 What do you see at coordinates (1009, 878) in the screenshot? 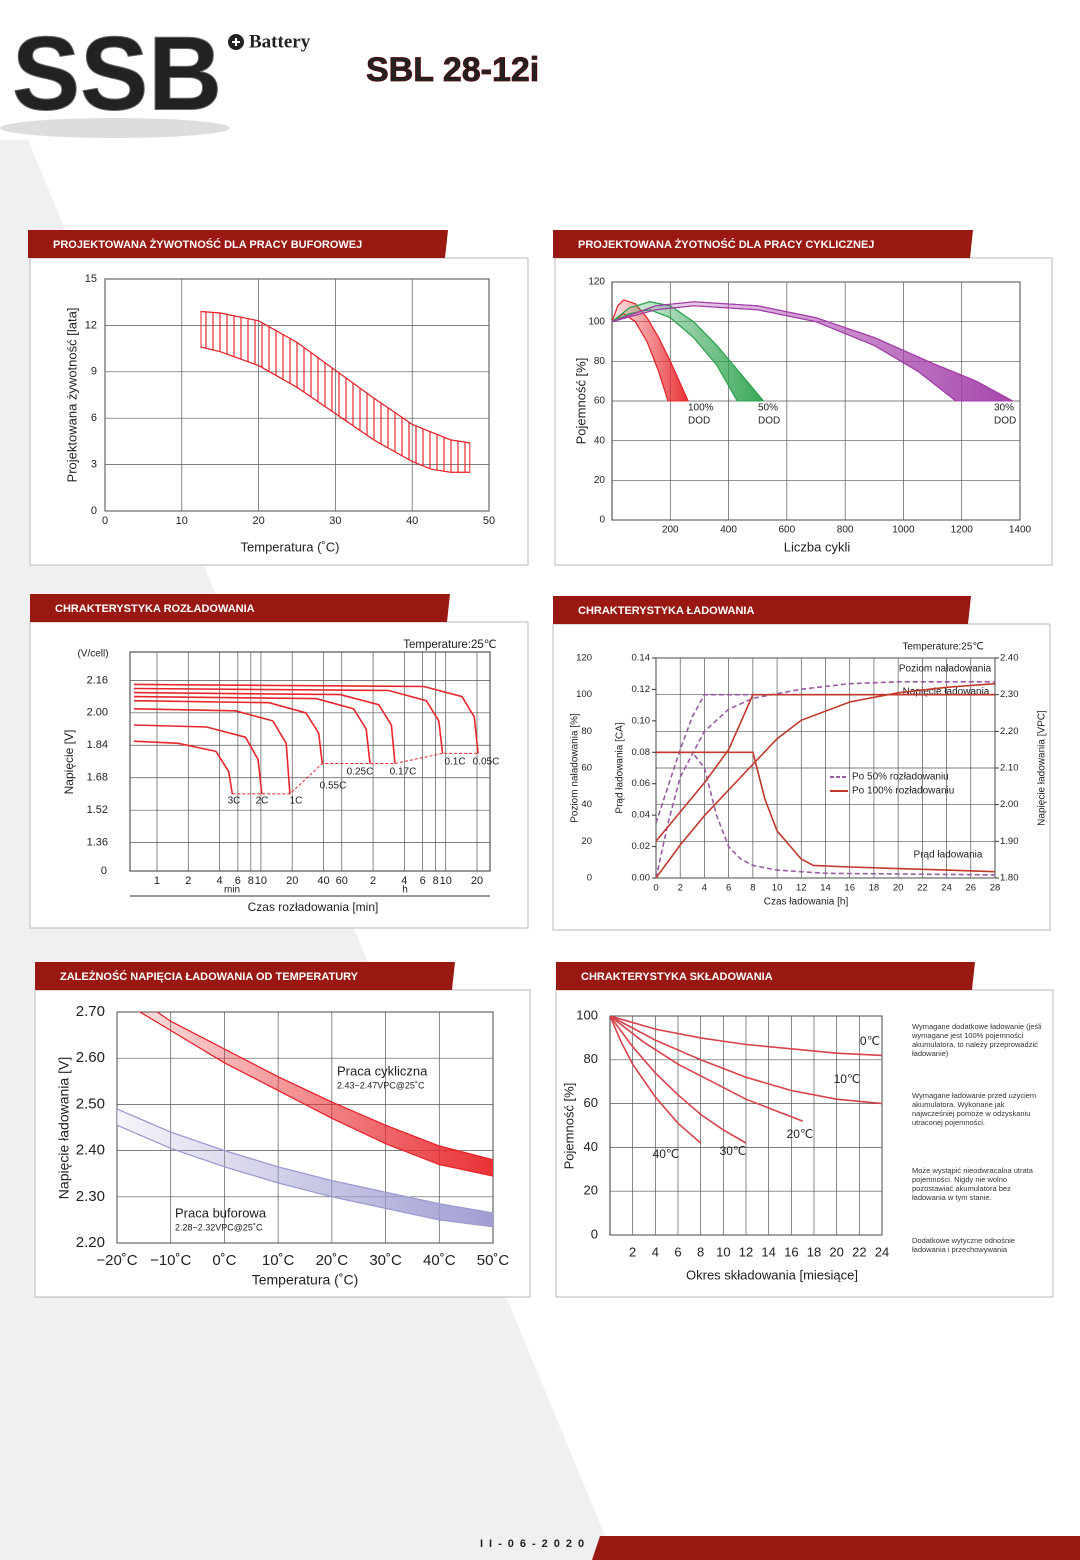
I see `y-tick-label: 1.80` at bounding box center [1009, 878].